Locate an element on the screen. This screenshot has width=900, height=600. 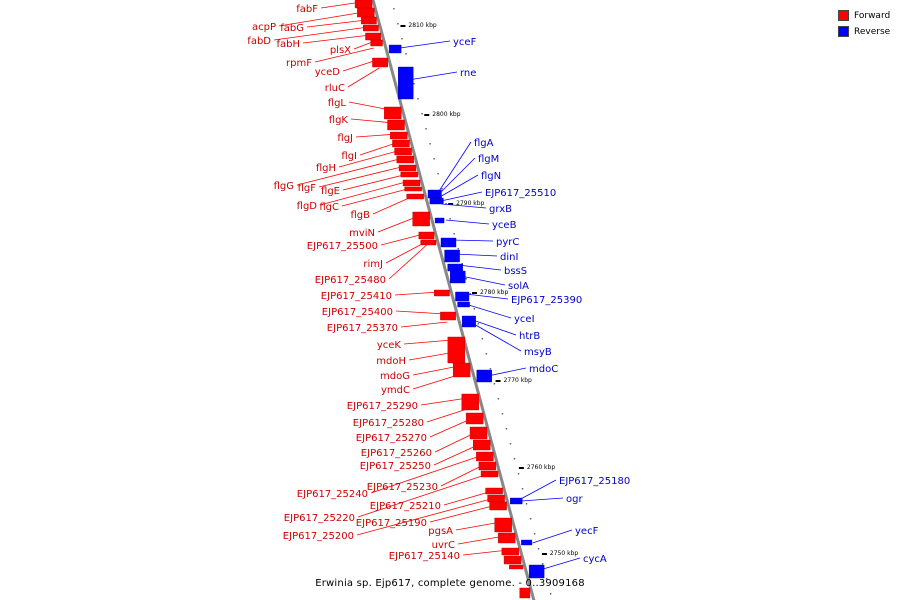
legend-forward-label: Forward is located at coordinates (872, 15).